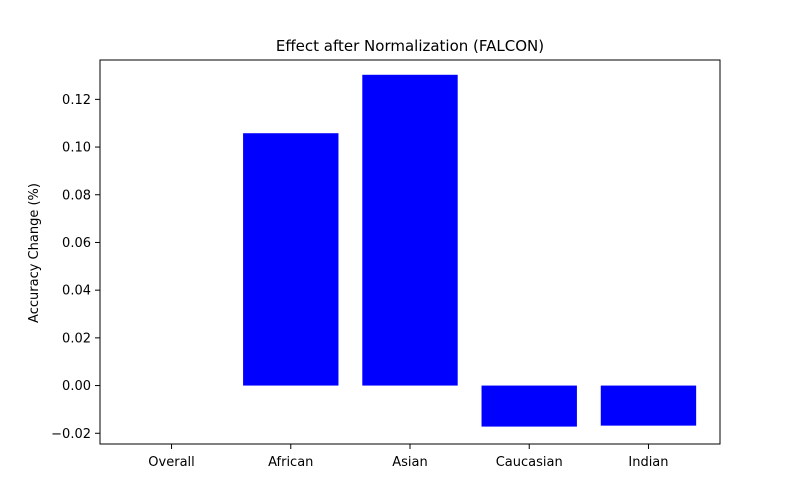 The image size is (800, 500). I want to click on bar-caucasian, so click(529, 406).